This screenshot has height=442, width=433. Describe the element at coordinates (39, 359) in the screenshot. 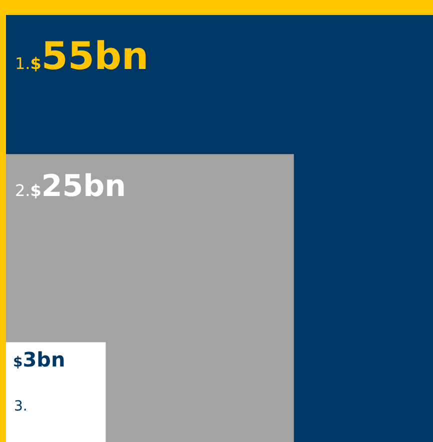

I see `data-label: $3bn` at that location.